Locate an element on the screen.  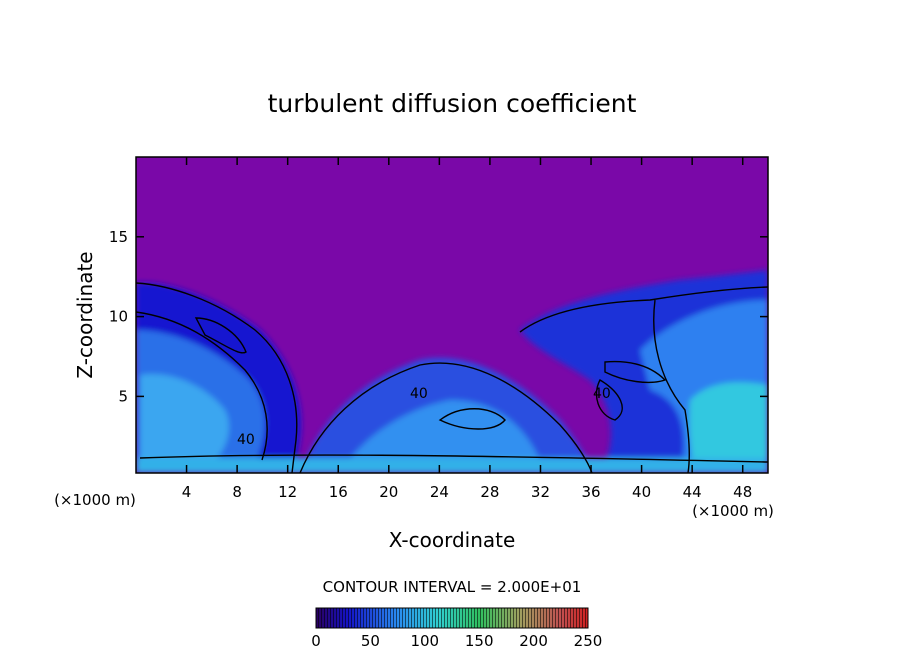
x-tick-label: 4 is located at coordinates (187, 492).